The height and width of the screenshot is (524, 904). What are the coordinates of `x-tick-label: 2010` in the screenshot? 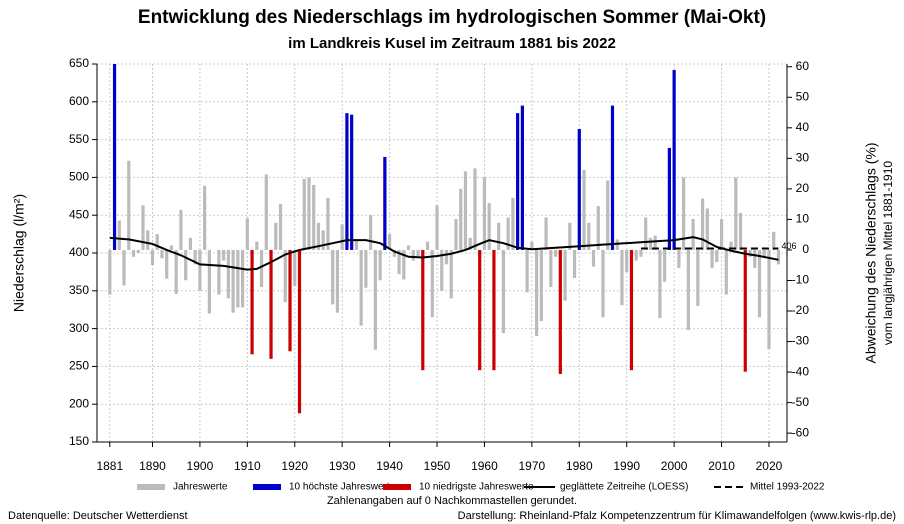 It's located at (721, 466).